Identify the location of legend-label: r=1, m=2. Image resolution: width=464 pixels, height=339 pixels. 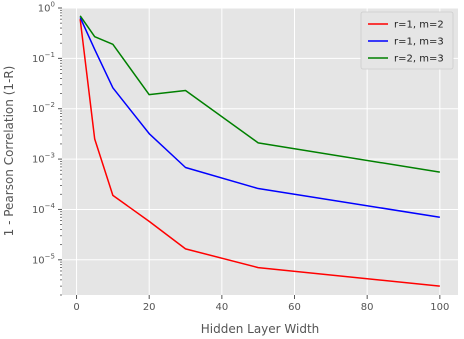
(419, 25).